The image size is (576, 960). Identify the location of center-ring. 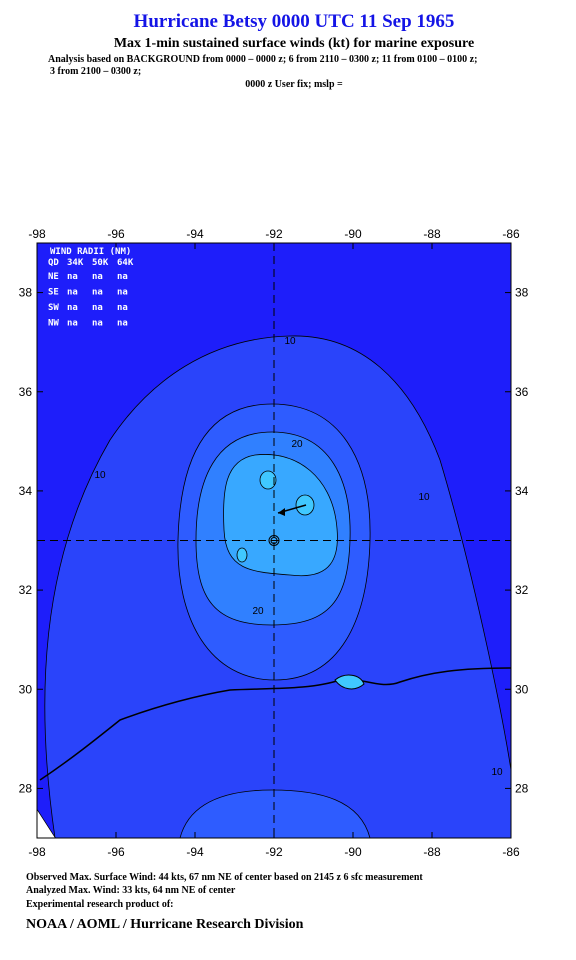
(274, 540).